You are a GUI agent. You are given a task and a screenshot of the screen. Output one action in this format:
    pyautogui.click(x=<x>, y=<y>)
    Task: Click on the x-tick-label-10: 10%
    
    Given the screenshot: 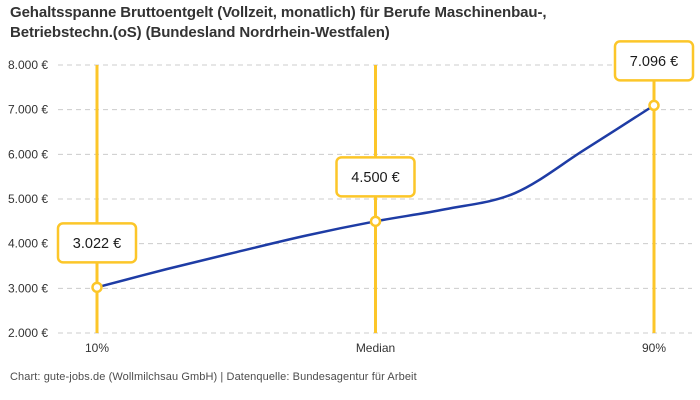 What is the action you would take?
    pyautogui.click(x=97, y=348)
    